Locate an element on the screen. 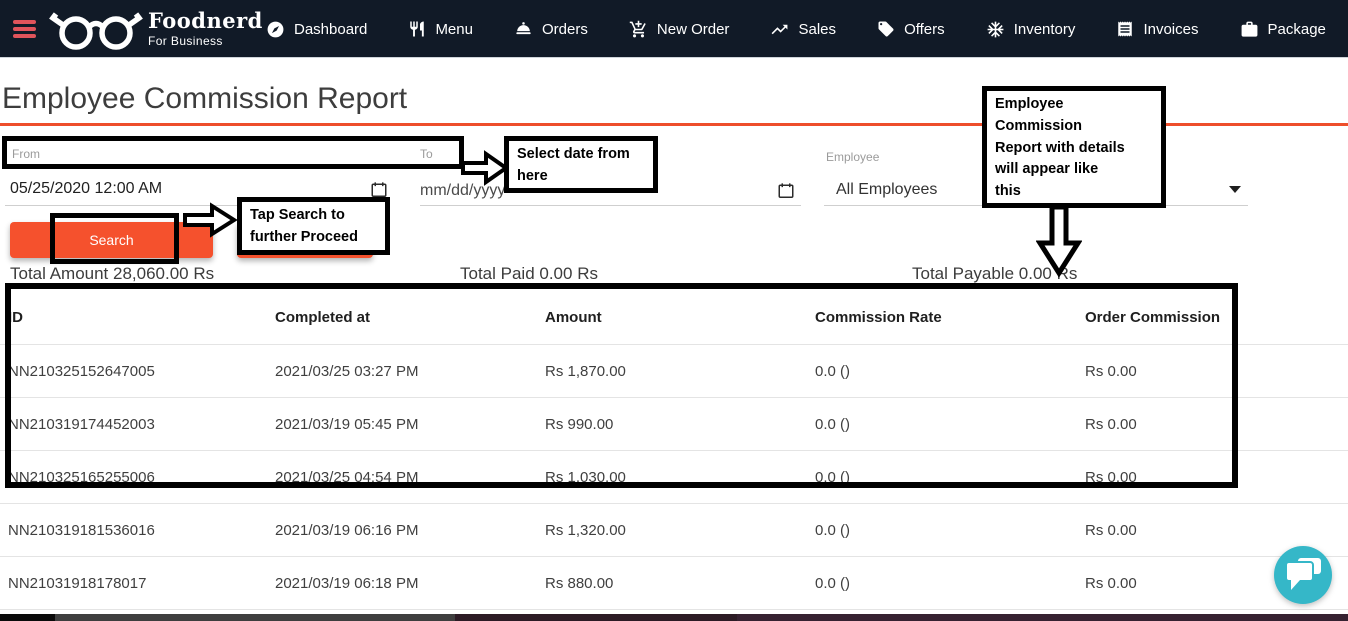 The image size is (1348, 621). page-title: Employee Commission Report is located at coordinates (205, 98).